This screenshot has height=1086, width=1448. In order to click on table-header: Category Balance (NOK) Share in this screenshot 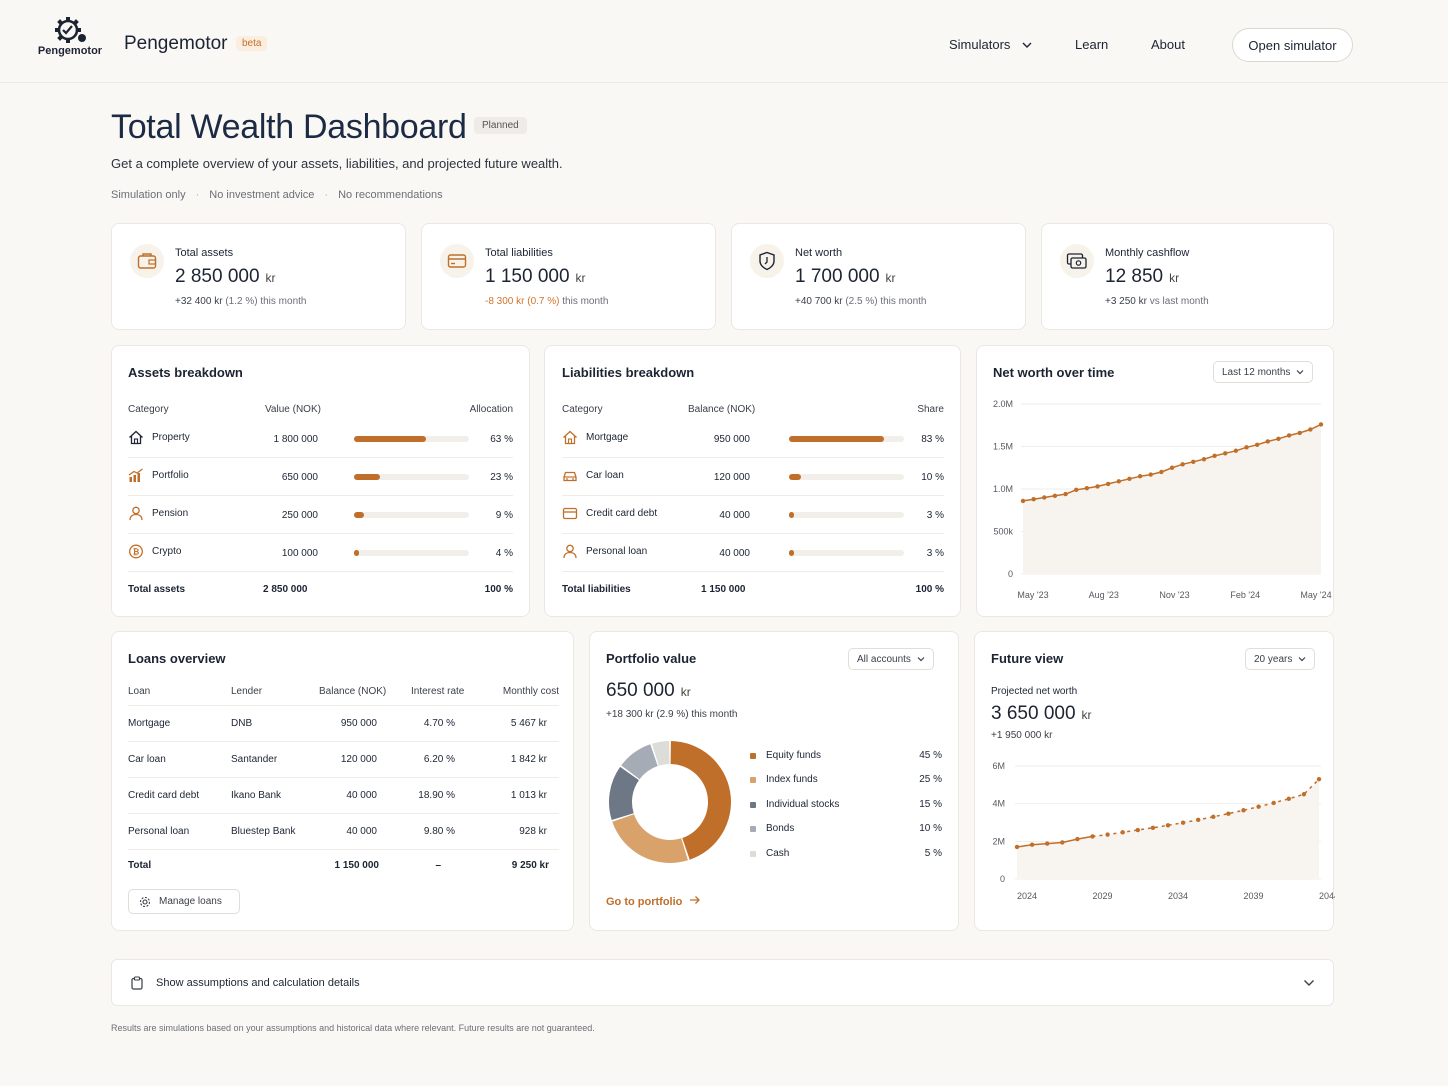, I will do `click(753, 412)`.